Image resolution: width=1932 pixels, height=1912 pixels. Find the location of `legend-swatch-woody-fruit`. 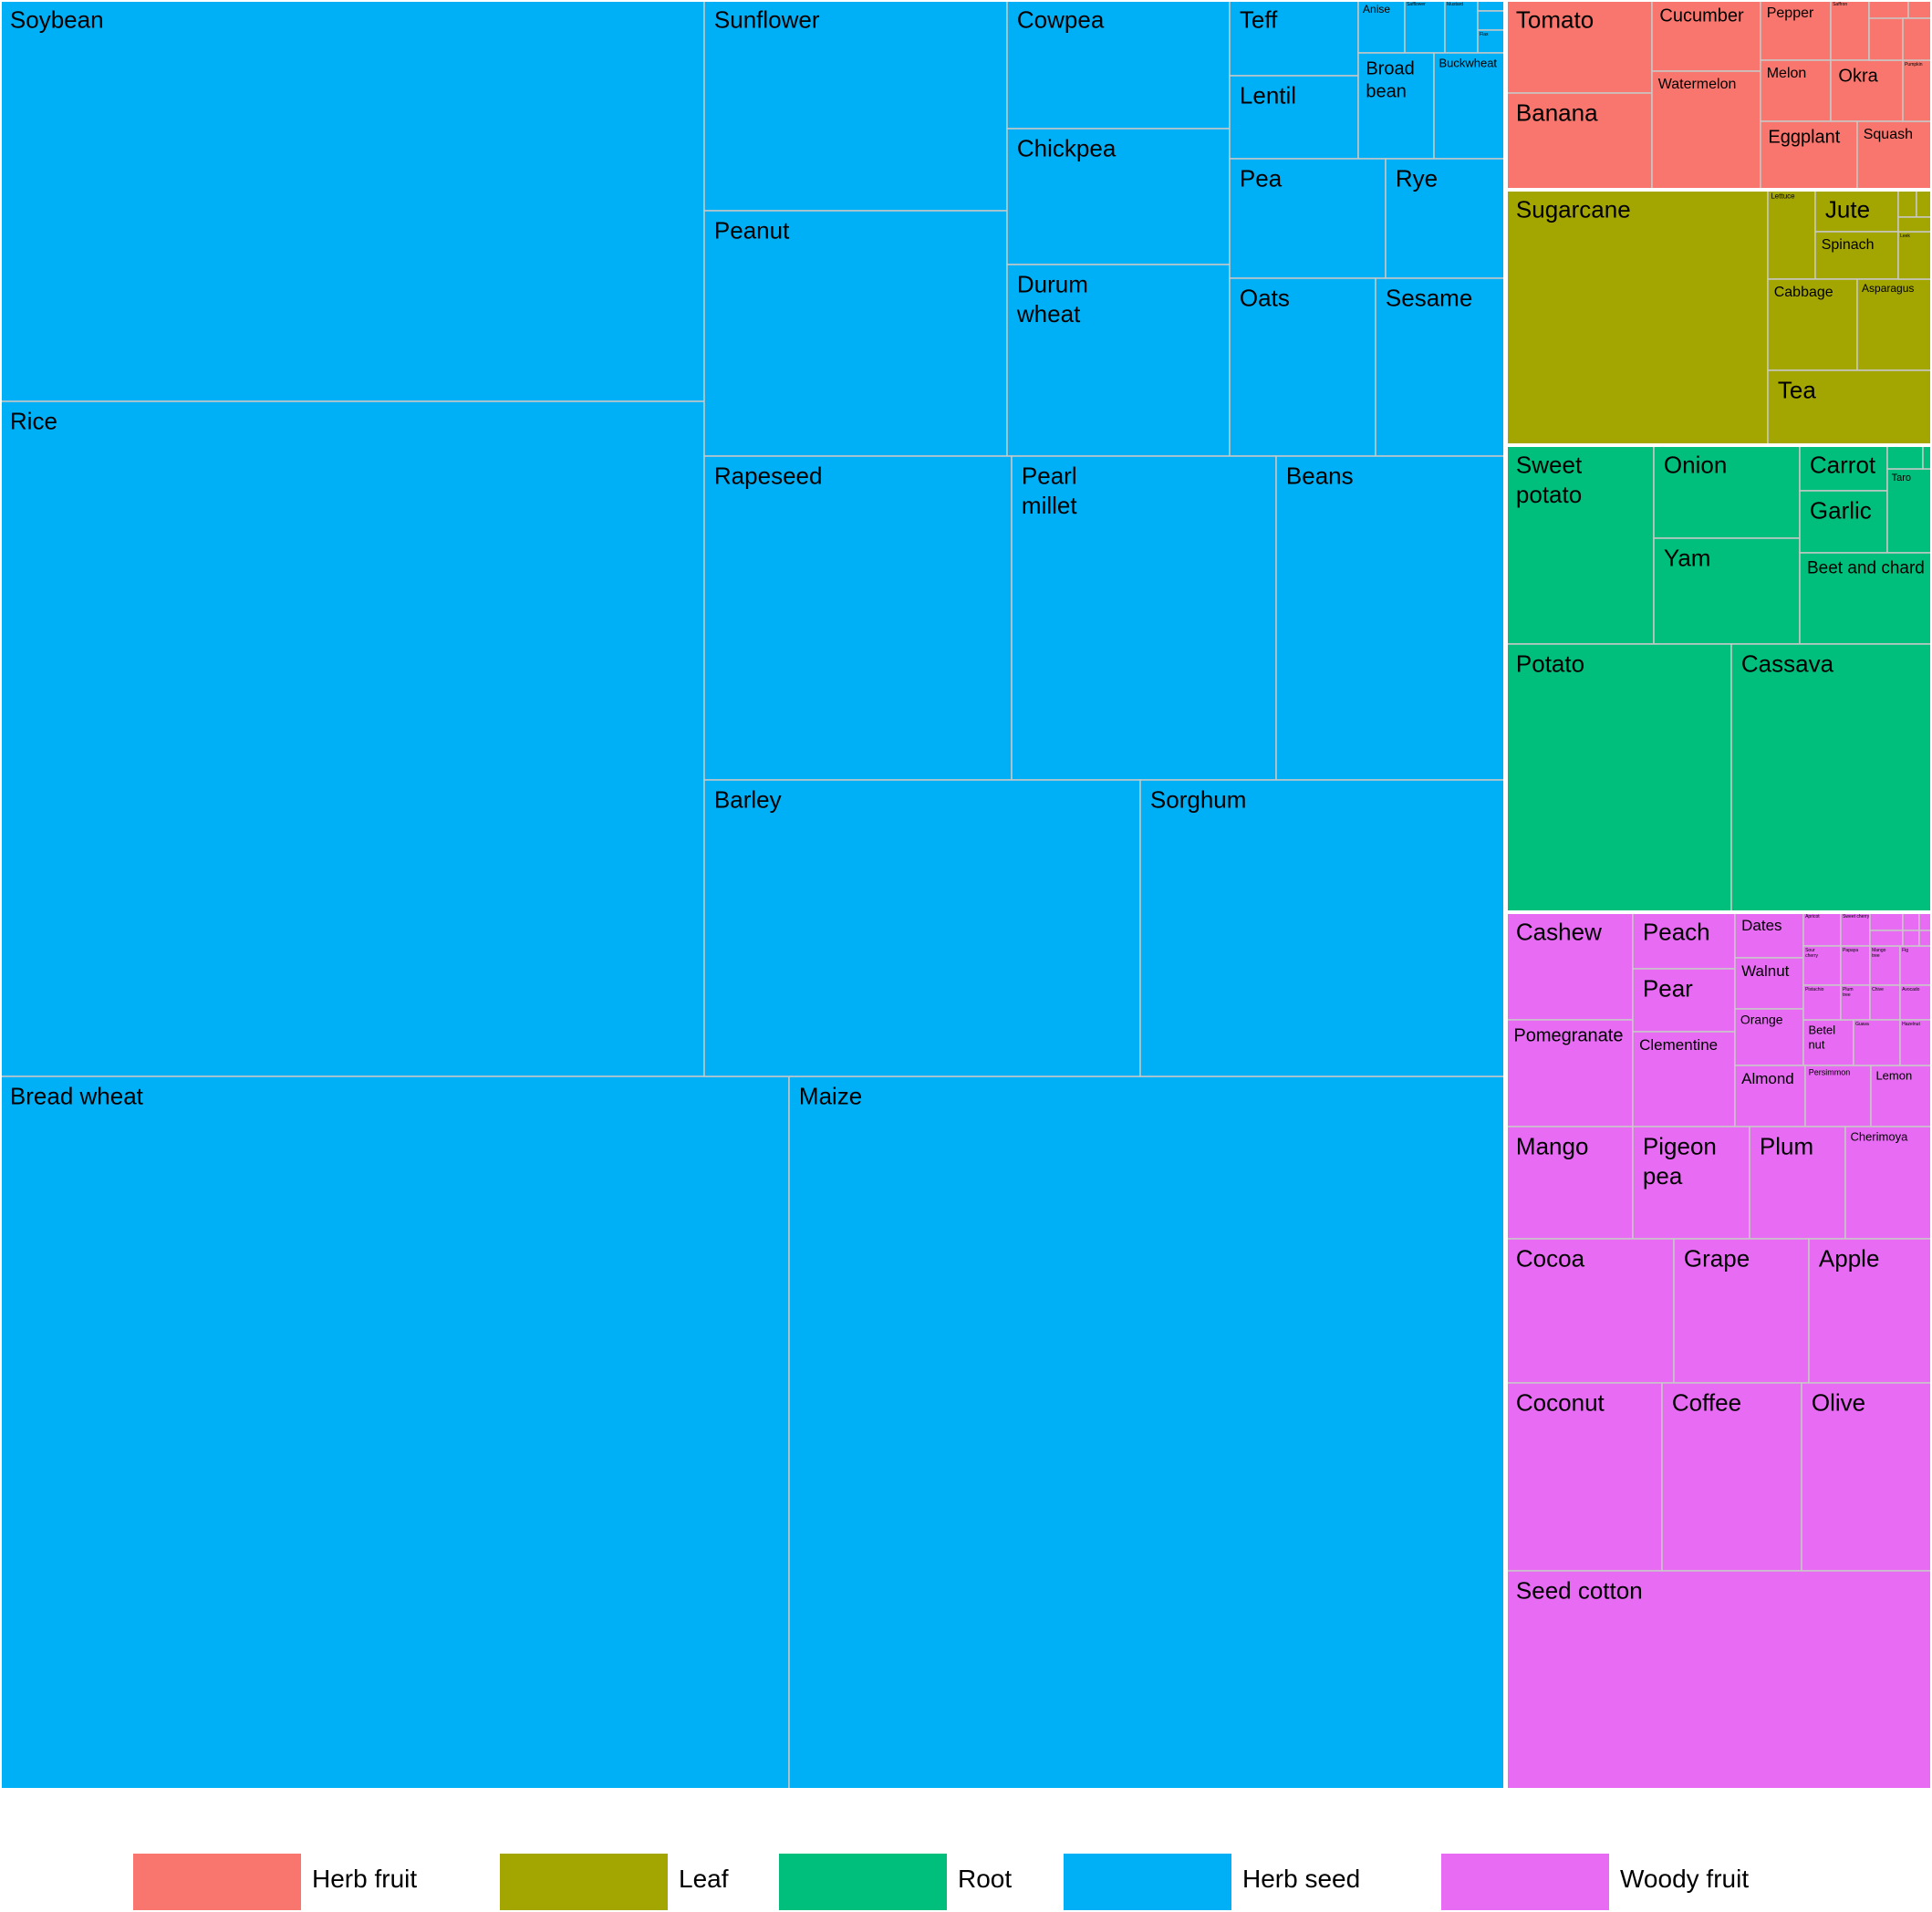

legend-swatch-woody-fruit is located at coordinates (1525, 1882).